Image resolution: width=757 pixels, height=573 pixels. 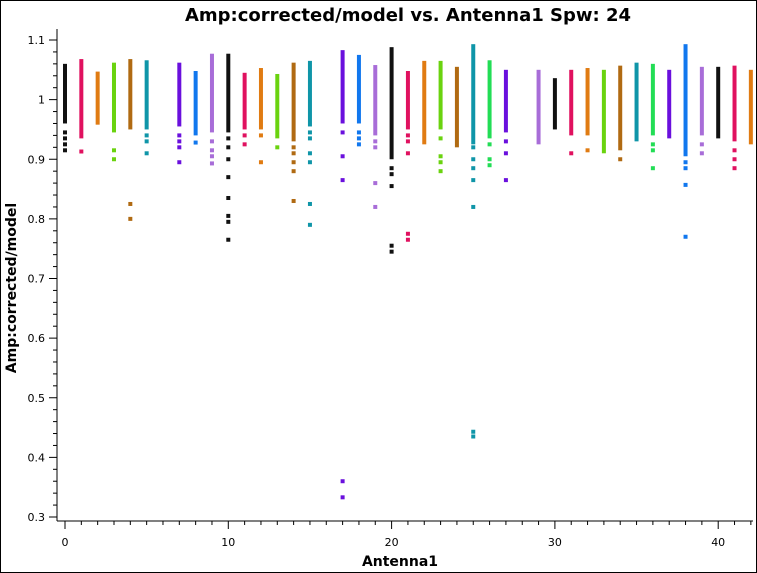 What do you see at coordinates (358, 100) in the screenshot?
I see `antenna-18-series` at bounding box center [358, 100].